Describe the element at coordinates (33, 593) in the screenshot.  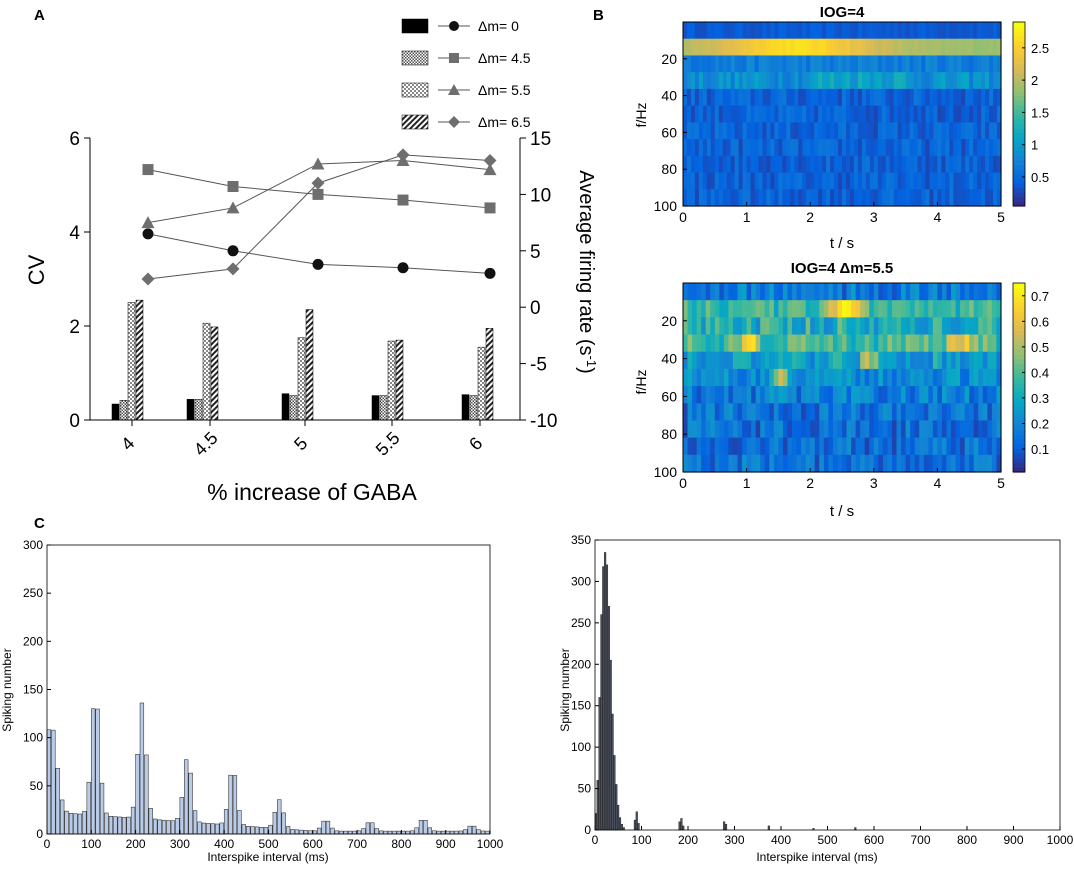
I see `histogram-y-tick-label: 250` at that location.